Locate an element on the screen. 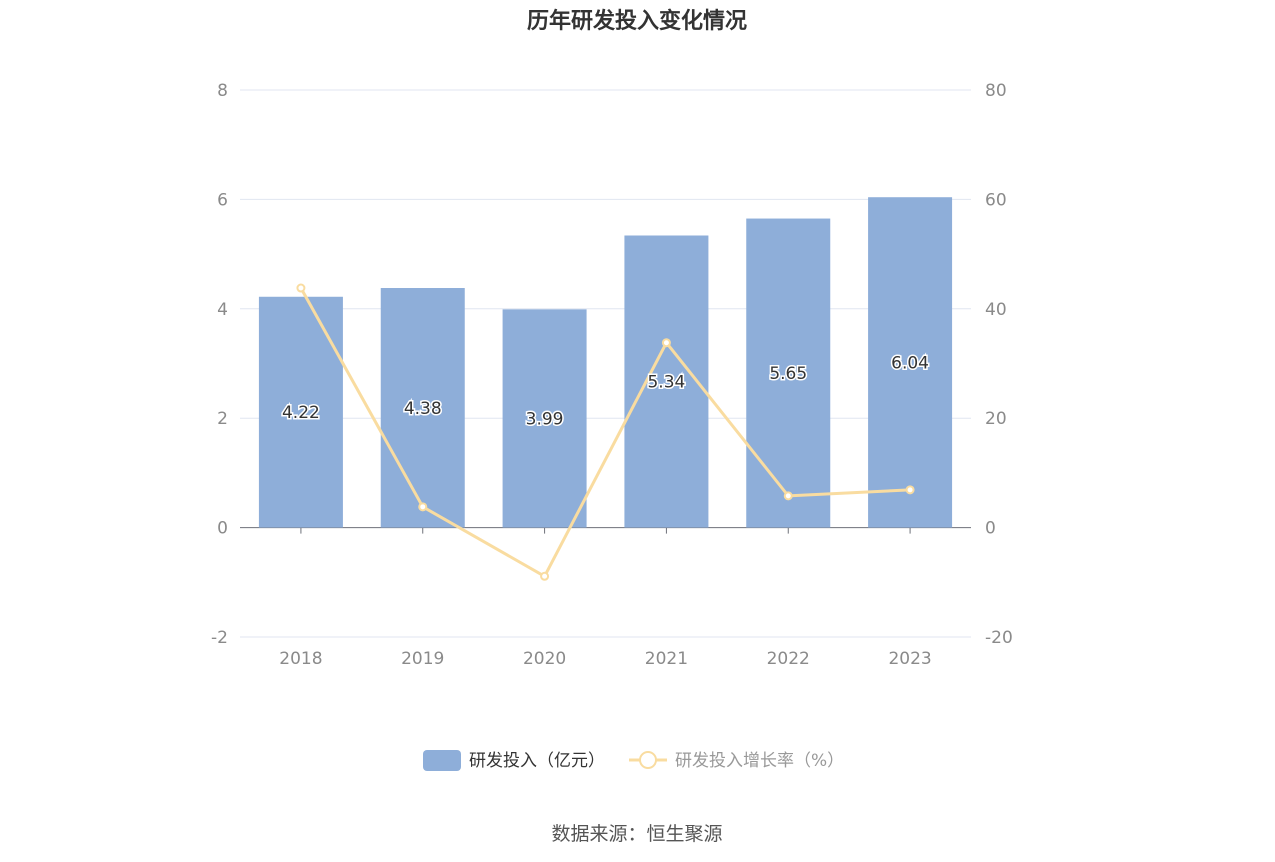 This screenshot has width=1275, height=862. chart-title: 历年研发投入变化情况 is located at coordinates (637, 21).